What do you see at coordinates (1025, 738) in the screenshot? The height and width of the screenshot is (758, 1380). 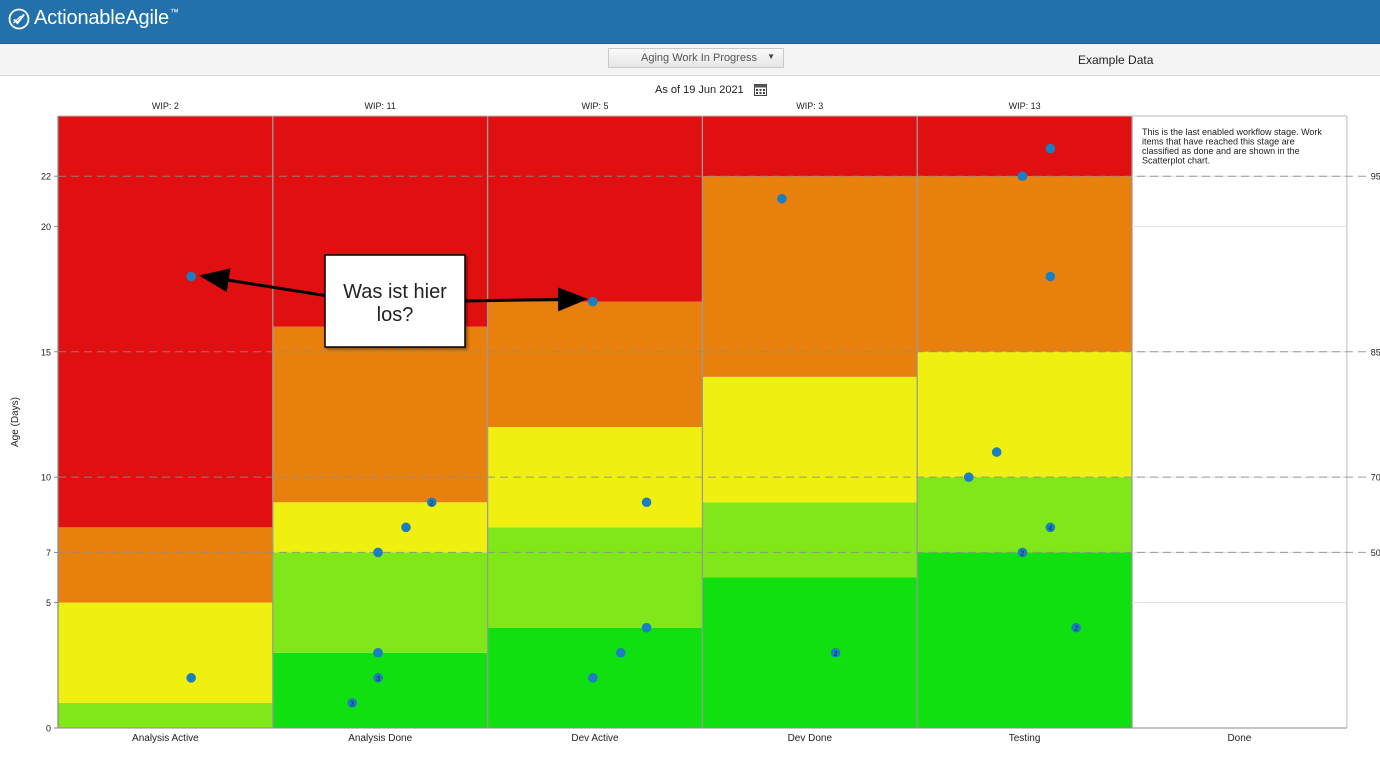 I see `column-label: Testing` at bounding box center [1025, 738].